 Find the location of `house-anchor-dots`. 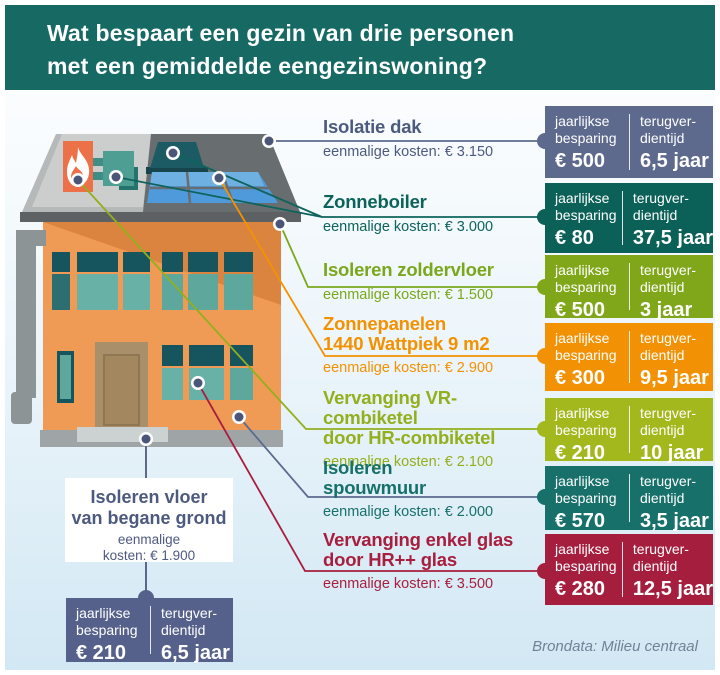

house-anchor-dots is located at coordinates (179, 290).